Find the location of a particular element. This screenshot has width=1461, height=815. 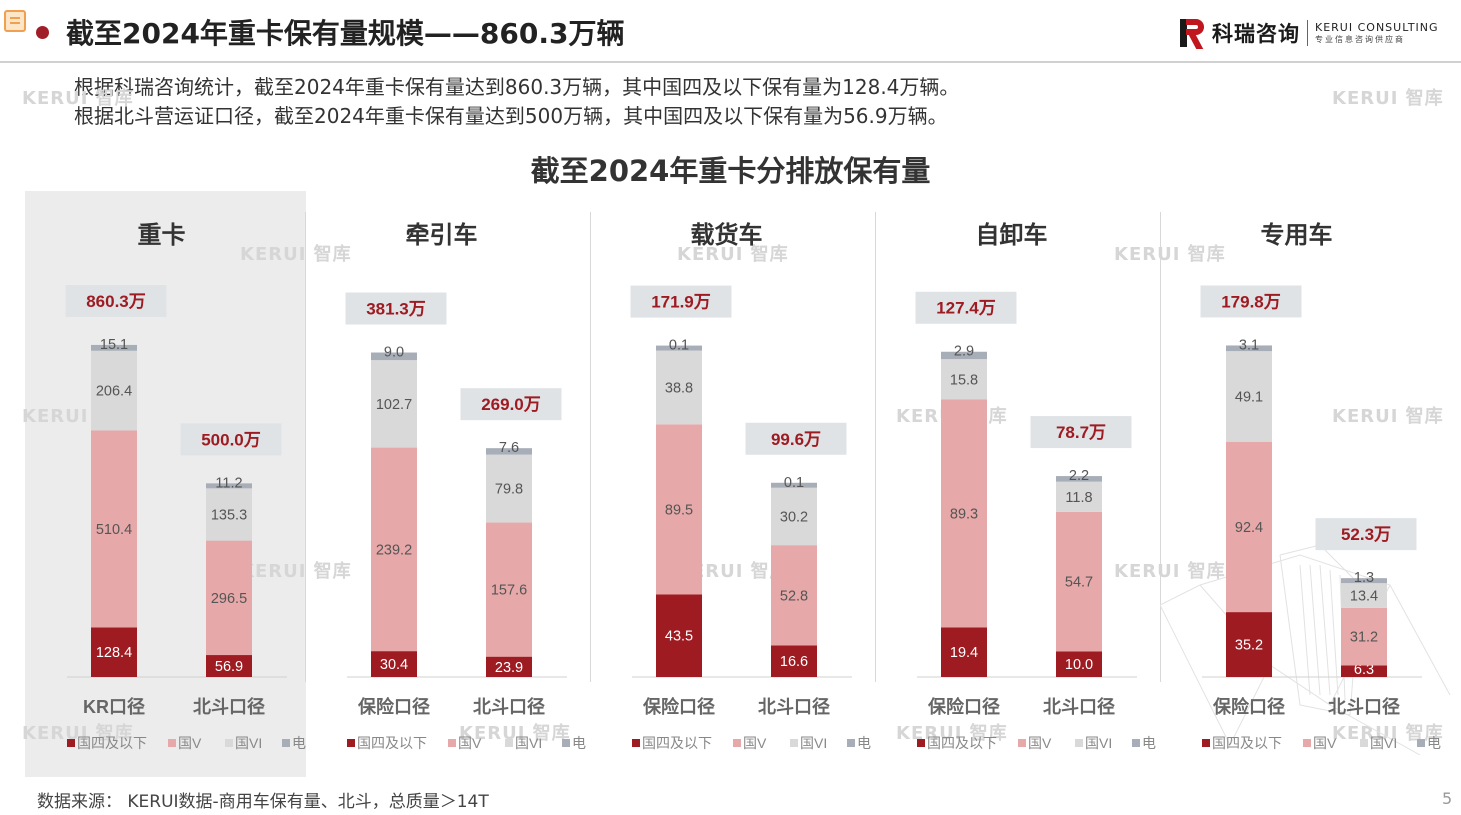

data-label: 9.0 is located at coordinates (394, 353).